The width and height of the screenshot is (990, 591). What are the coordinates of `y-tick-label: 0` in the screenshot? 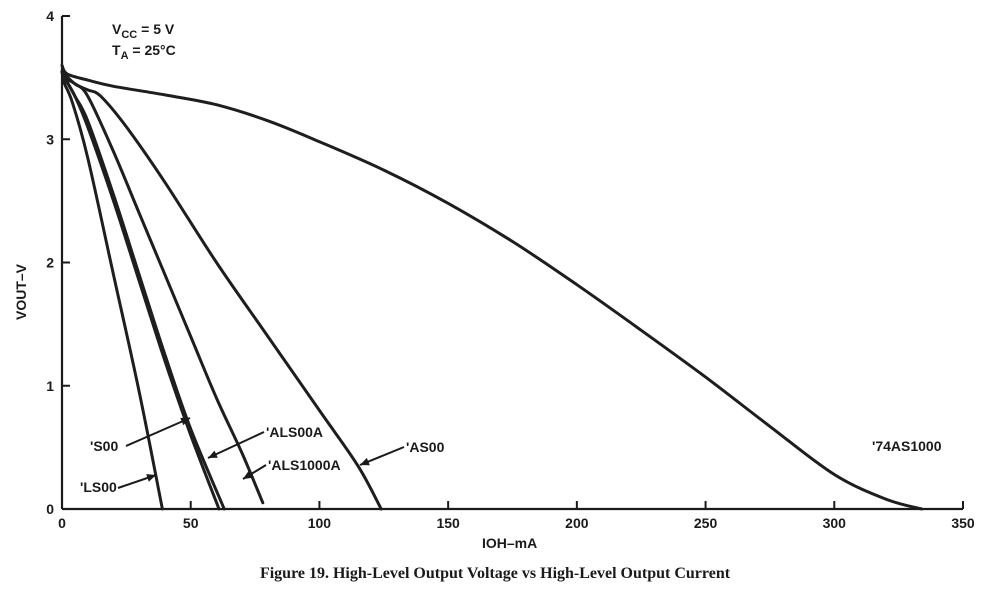 It's located at (50, 509).